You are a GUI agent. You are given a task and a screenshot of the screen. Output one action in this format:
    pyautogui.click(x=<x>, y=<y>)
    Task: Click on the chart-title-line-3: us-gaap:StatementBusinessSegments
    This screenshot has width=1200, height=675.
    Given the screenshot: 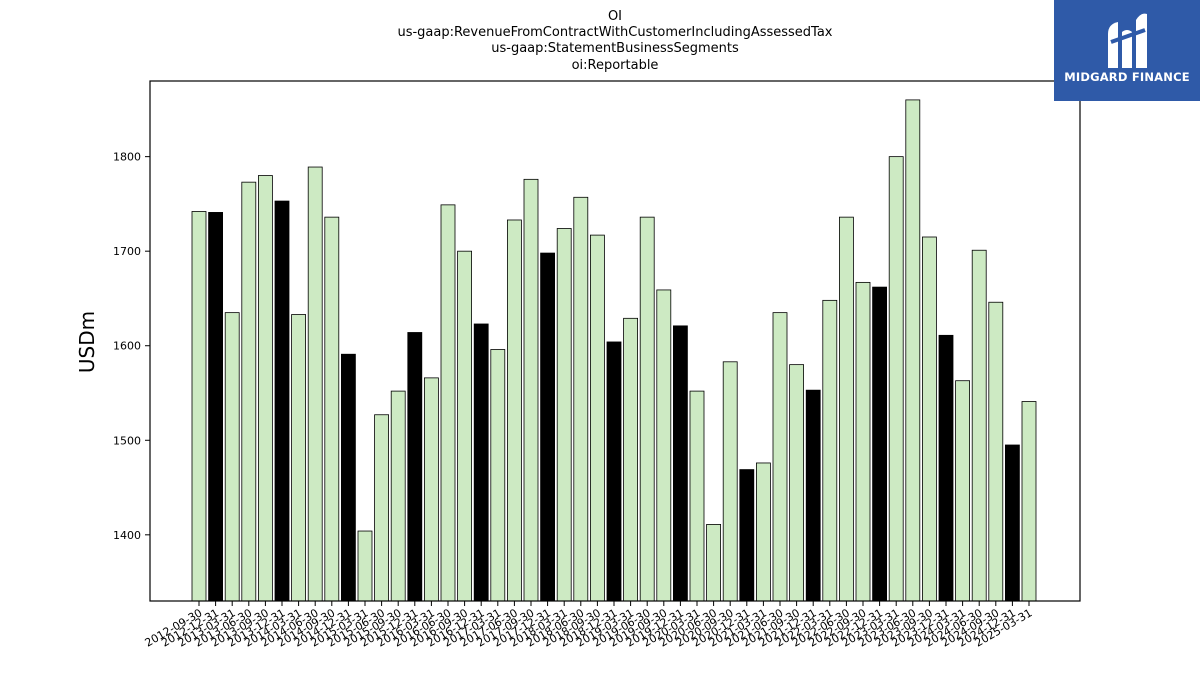 What is the action you would take?
    pyautogui.click(x=615, y=48)
    